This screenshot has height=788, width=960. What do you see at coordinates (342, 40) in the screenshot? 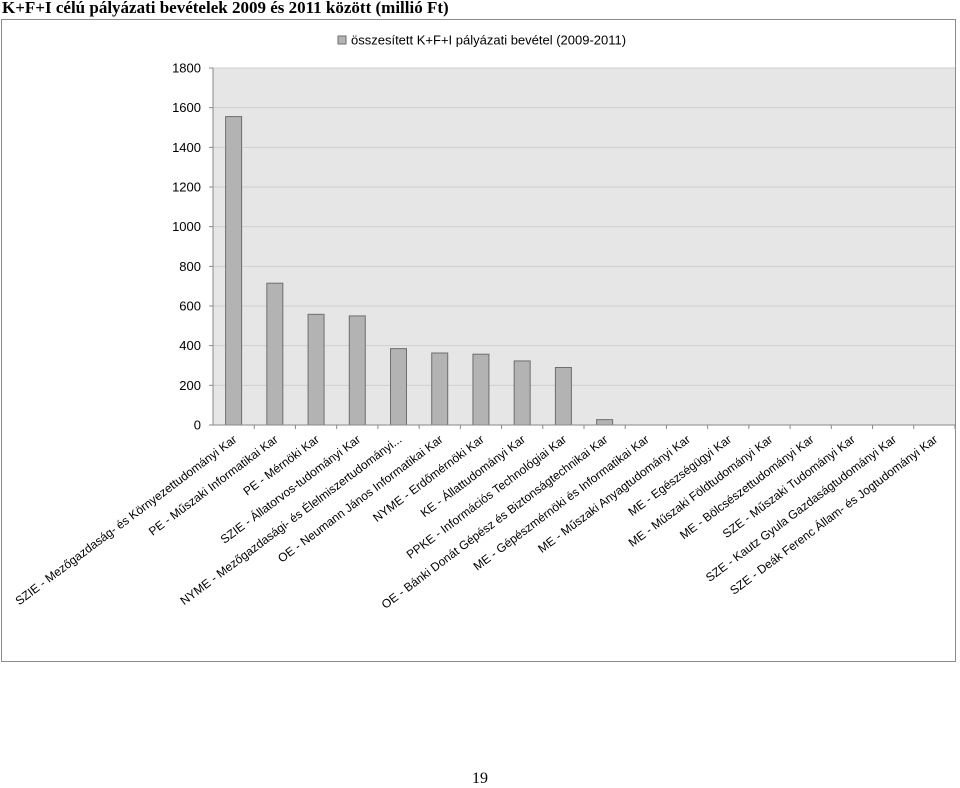
I see `legend-swatch` at bounding box center [342, 40].